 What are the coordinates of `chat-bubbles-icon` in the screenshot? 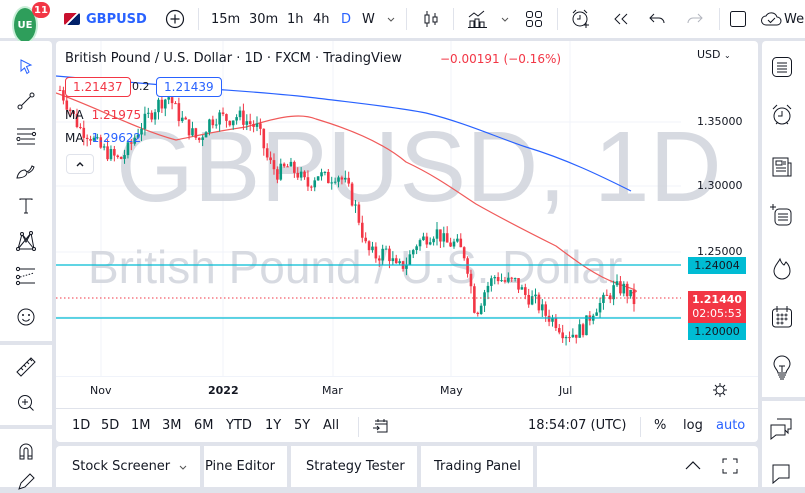 It's located at (781, 429).